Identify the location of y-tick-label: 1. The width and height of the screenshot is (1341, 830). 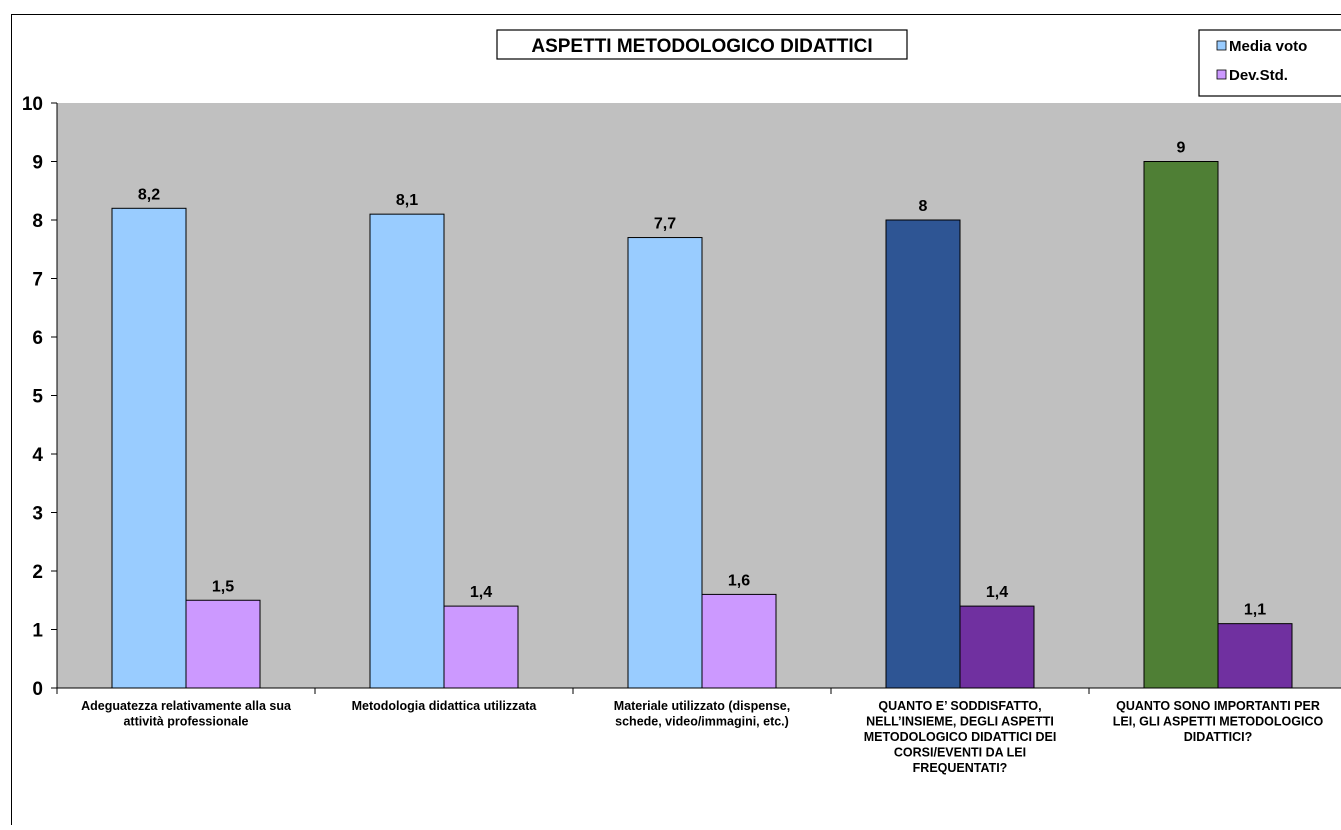
(37, 631).